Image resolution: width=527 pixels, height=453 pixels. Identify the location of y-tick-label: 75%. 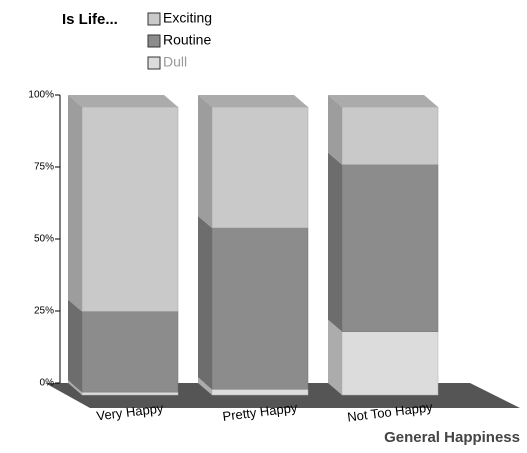
(44, 167).